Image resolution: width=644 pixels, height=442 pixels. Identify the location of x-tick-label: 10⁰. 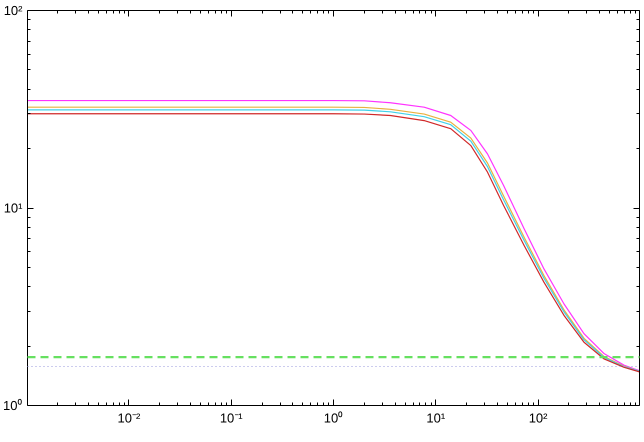
(334, 418).